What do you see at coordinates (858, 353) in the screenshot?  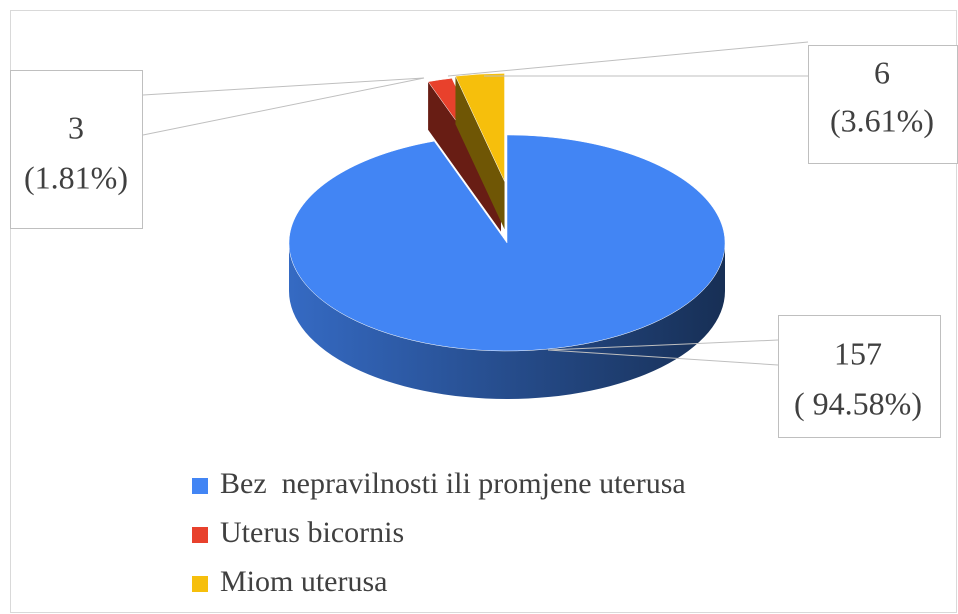 I see `data-label: 157` at bounding box center [858, 353].